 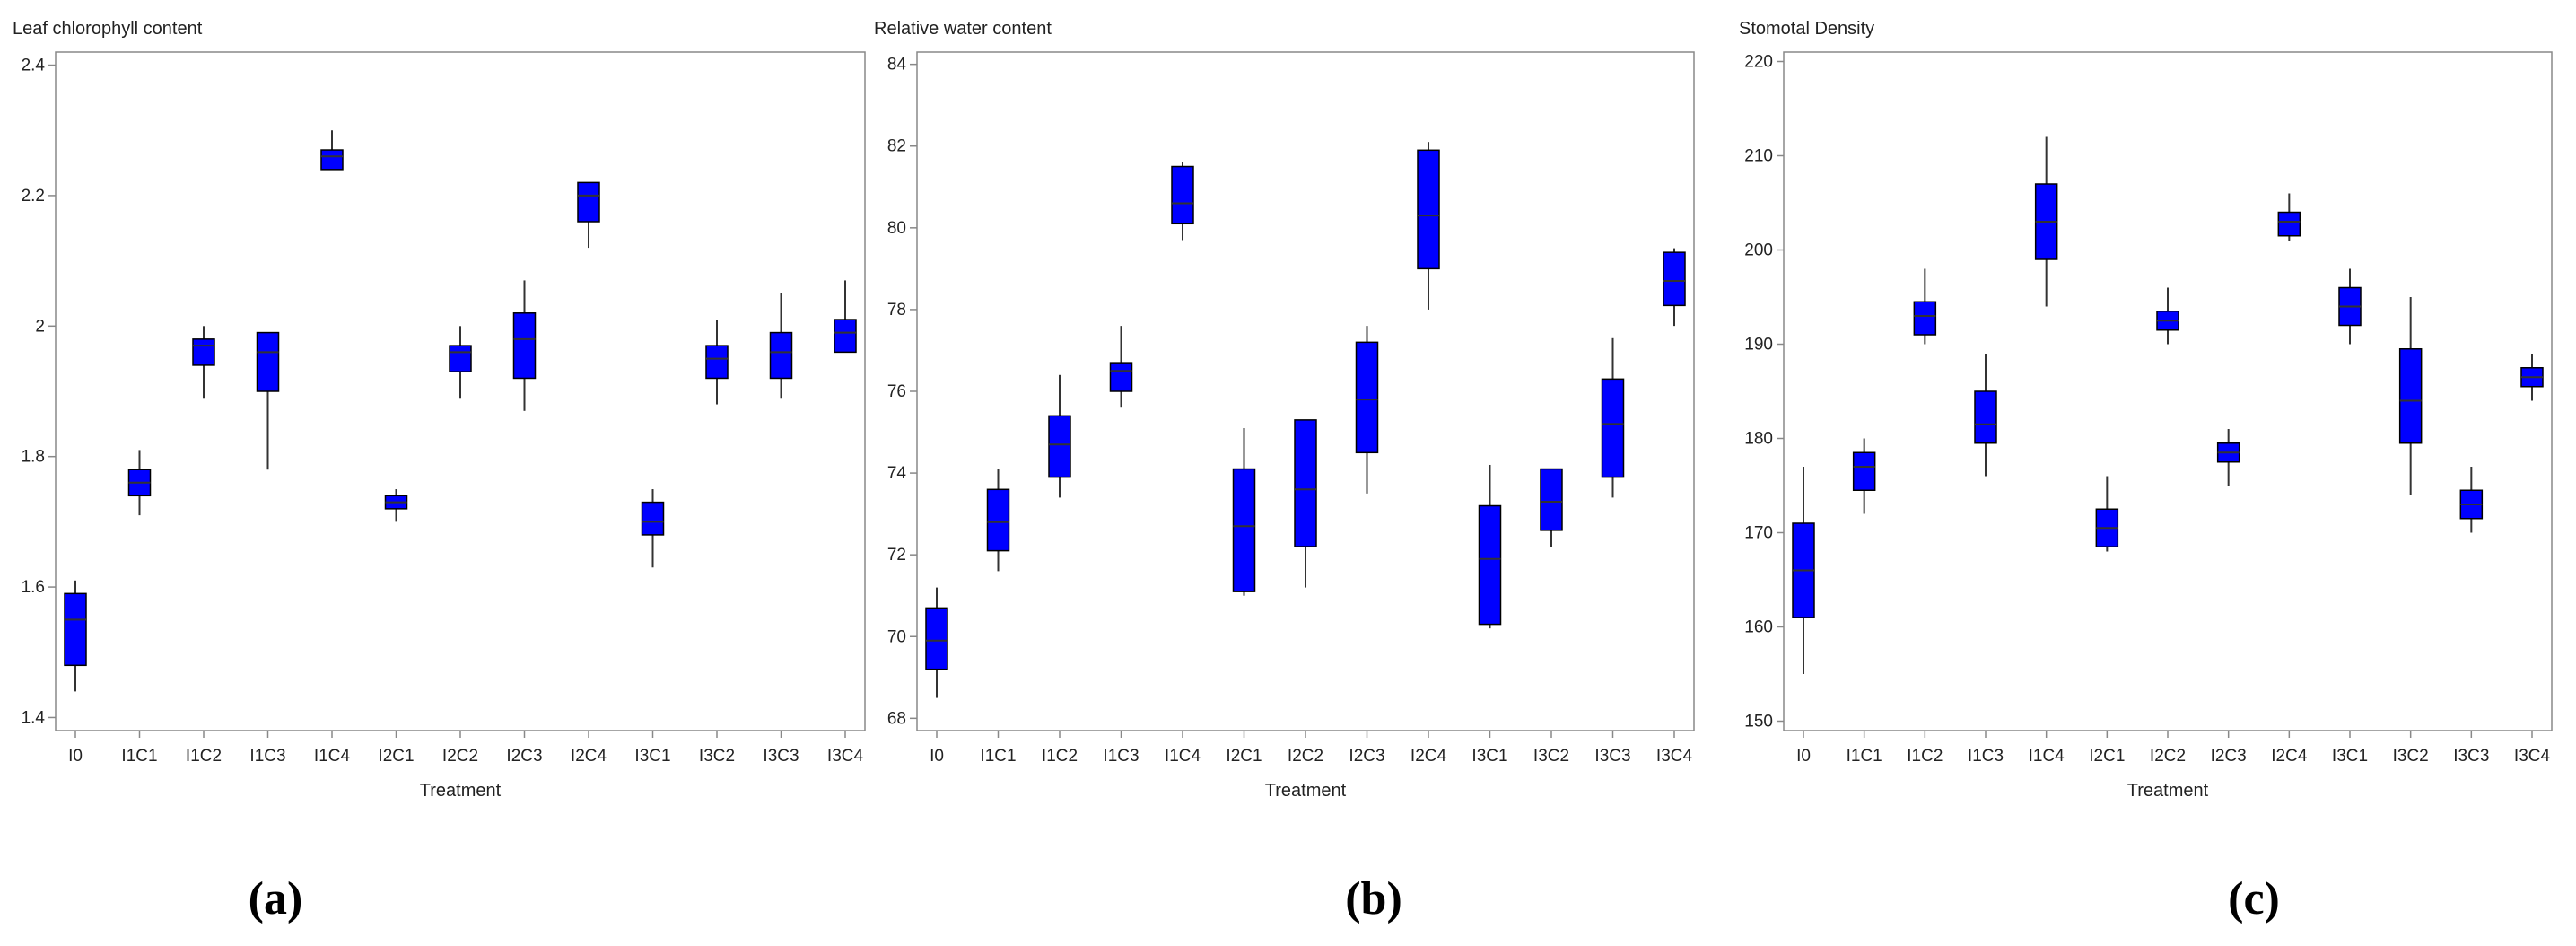 What do you see at coordinates (1759, 439) in the screenshot?
I see `y-tick-label: 180` at bounding box center [1759, 439].